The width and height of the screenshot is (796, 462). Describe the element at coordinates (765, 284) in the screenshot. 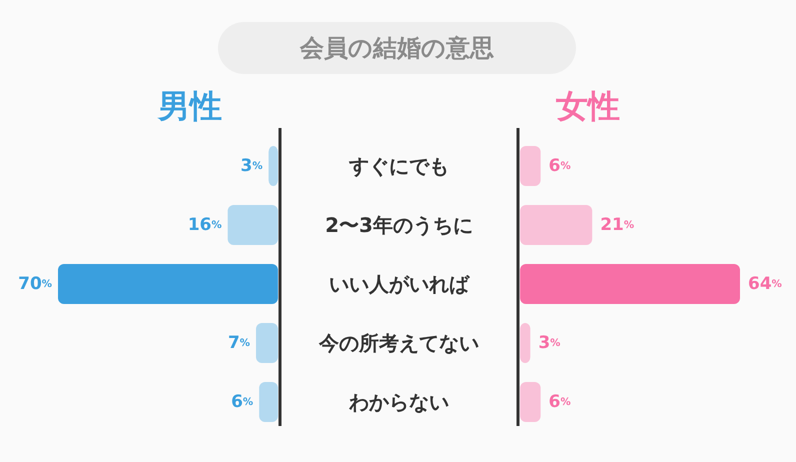

I see `data-label: 64%` at that location.